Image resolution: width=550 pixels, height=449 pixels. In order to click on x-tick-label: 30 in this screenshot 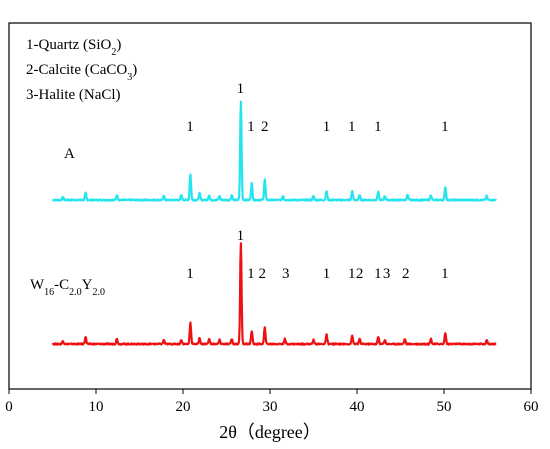, I will do `click(270, 407)`.